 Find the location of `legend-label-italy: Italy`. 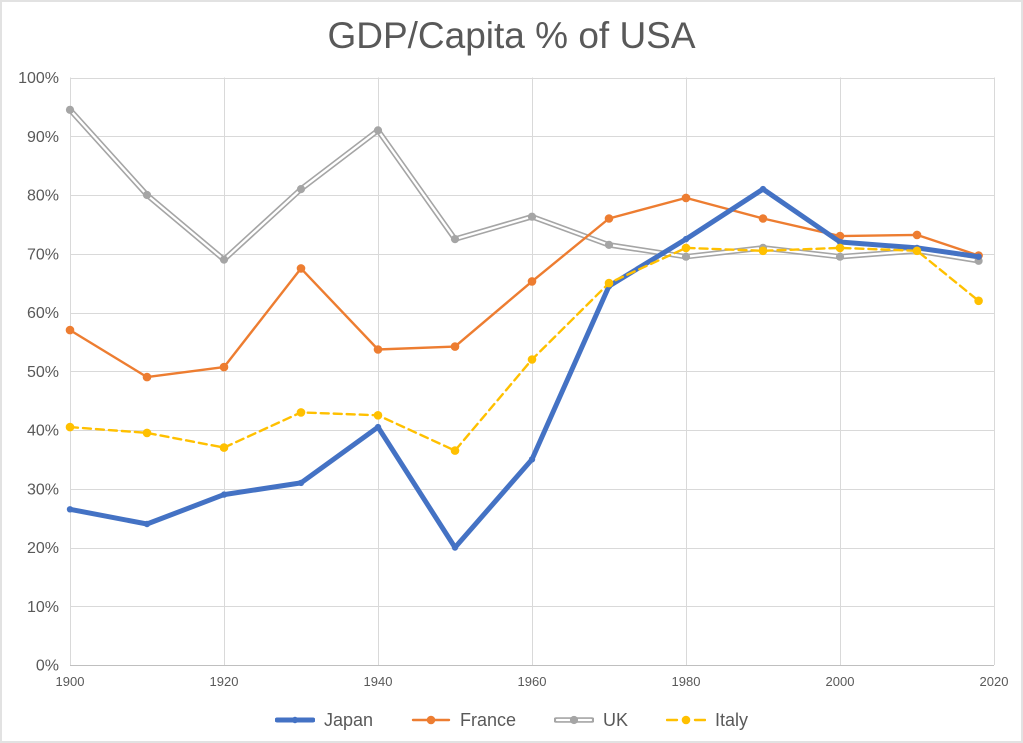

legend-label-italy: Italy is located at coordinates (732, 720).